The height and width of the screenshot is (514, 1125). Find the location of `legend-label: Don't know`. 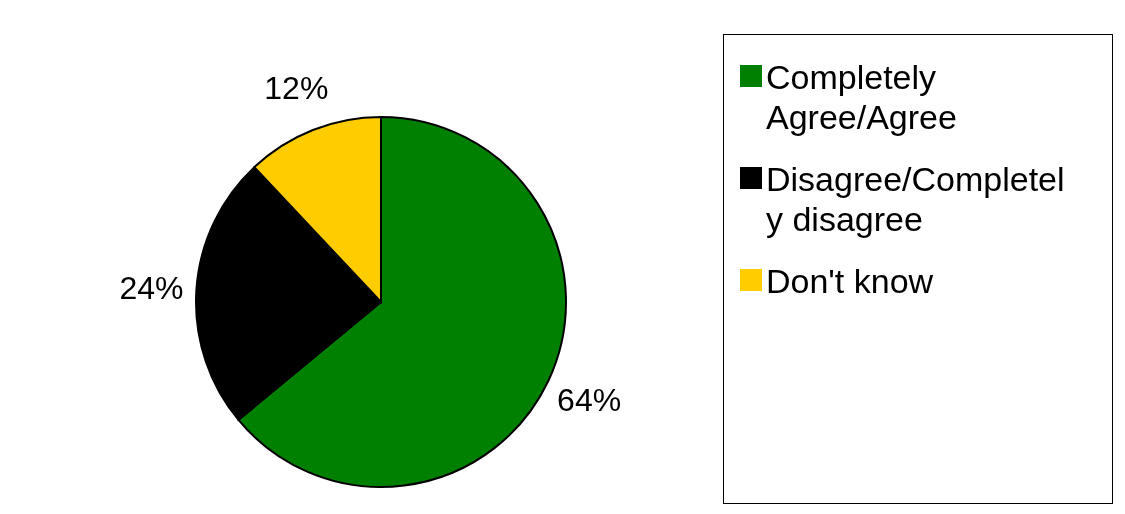

legend-label: Don't know is located at coordinates (850, 281).